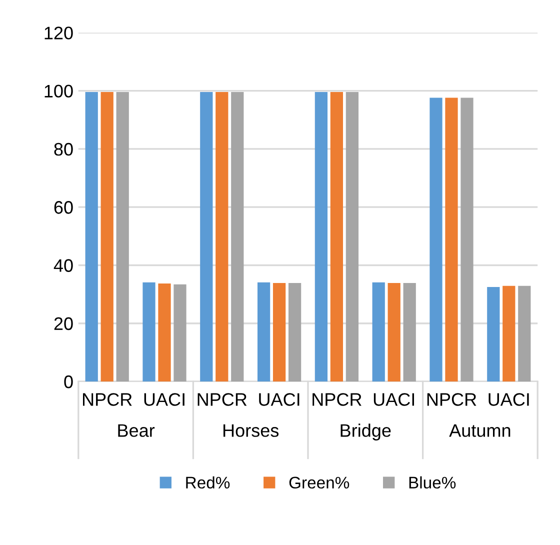 The width and height of the screenshot is (560, 545). Describe the element at coordinates (63, 149) in the screenshot. I see `y-tick-label: 80` at that location.